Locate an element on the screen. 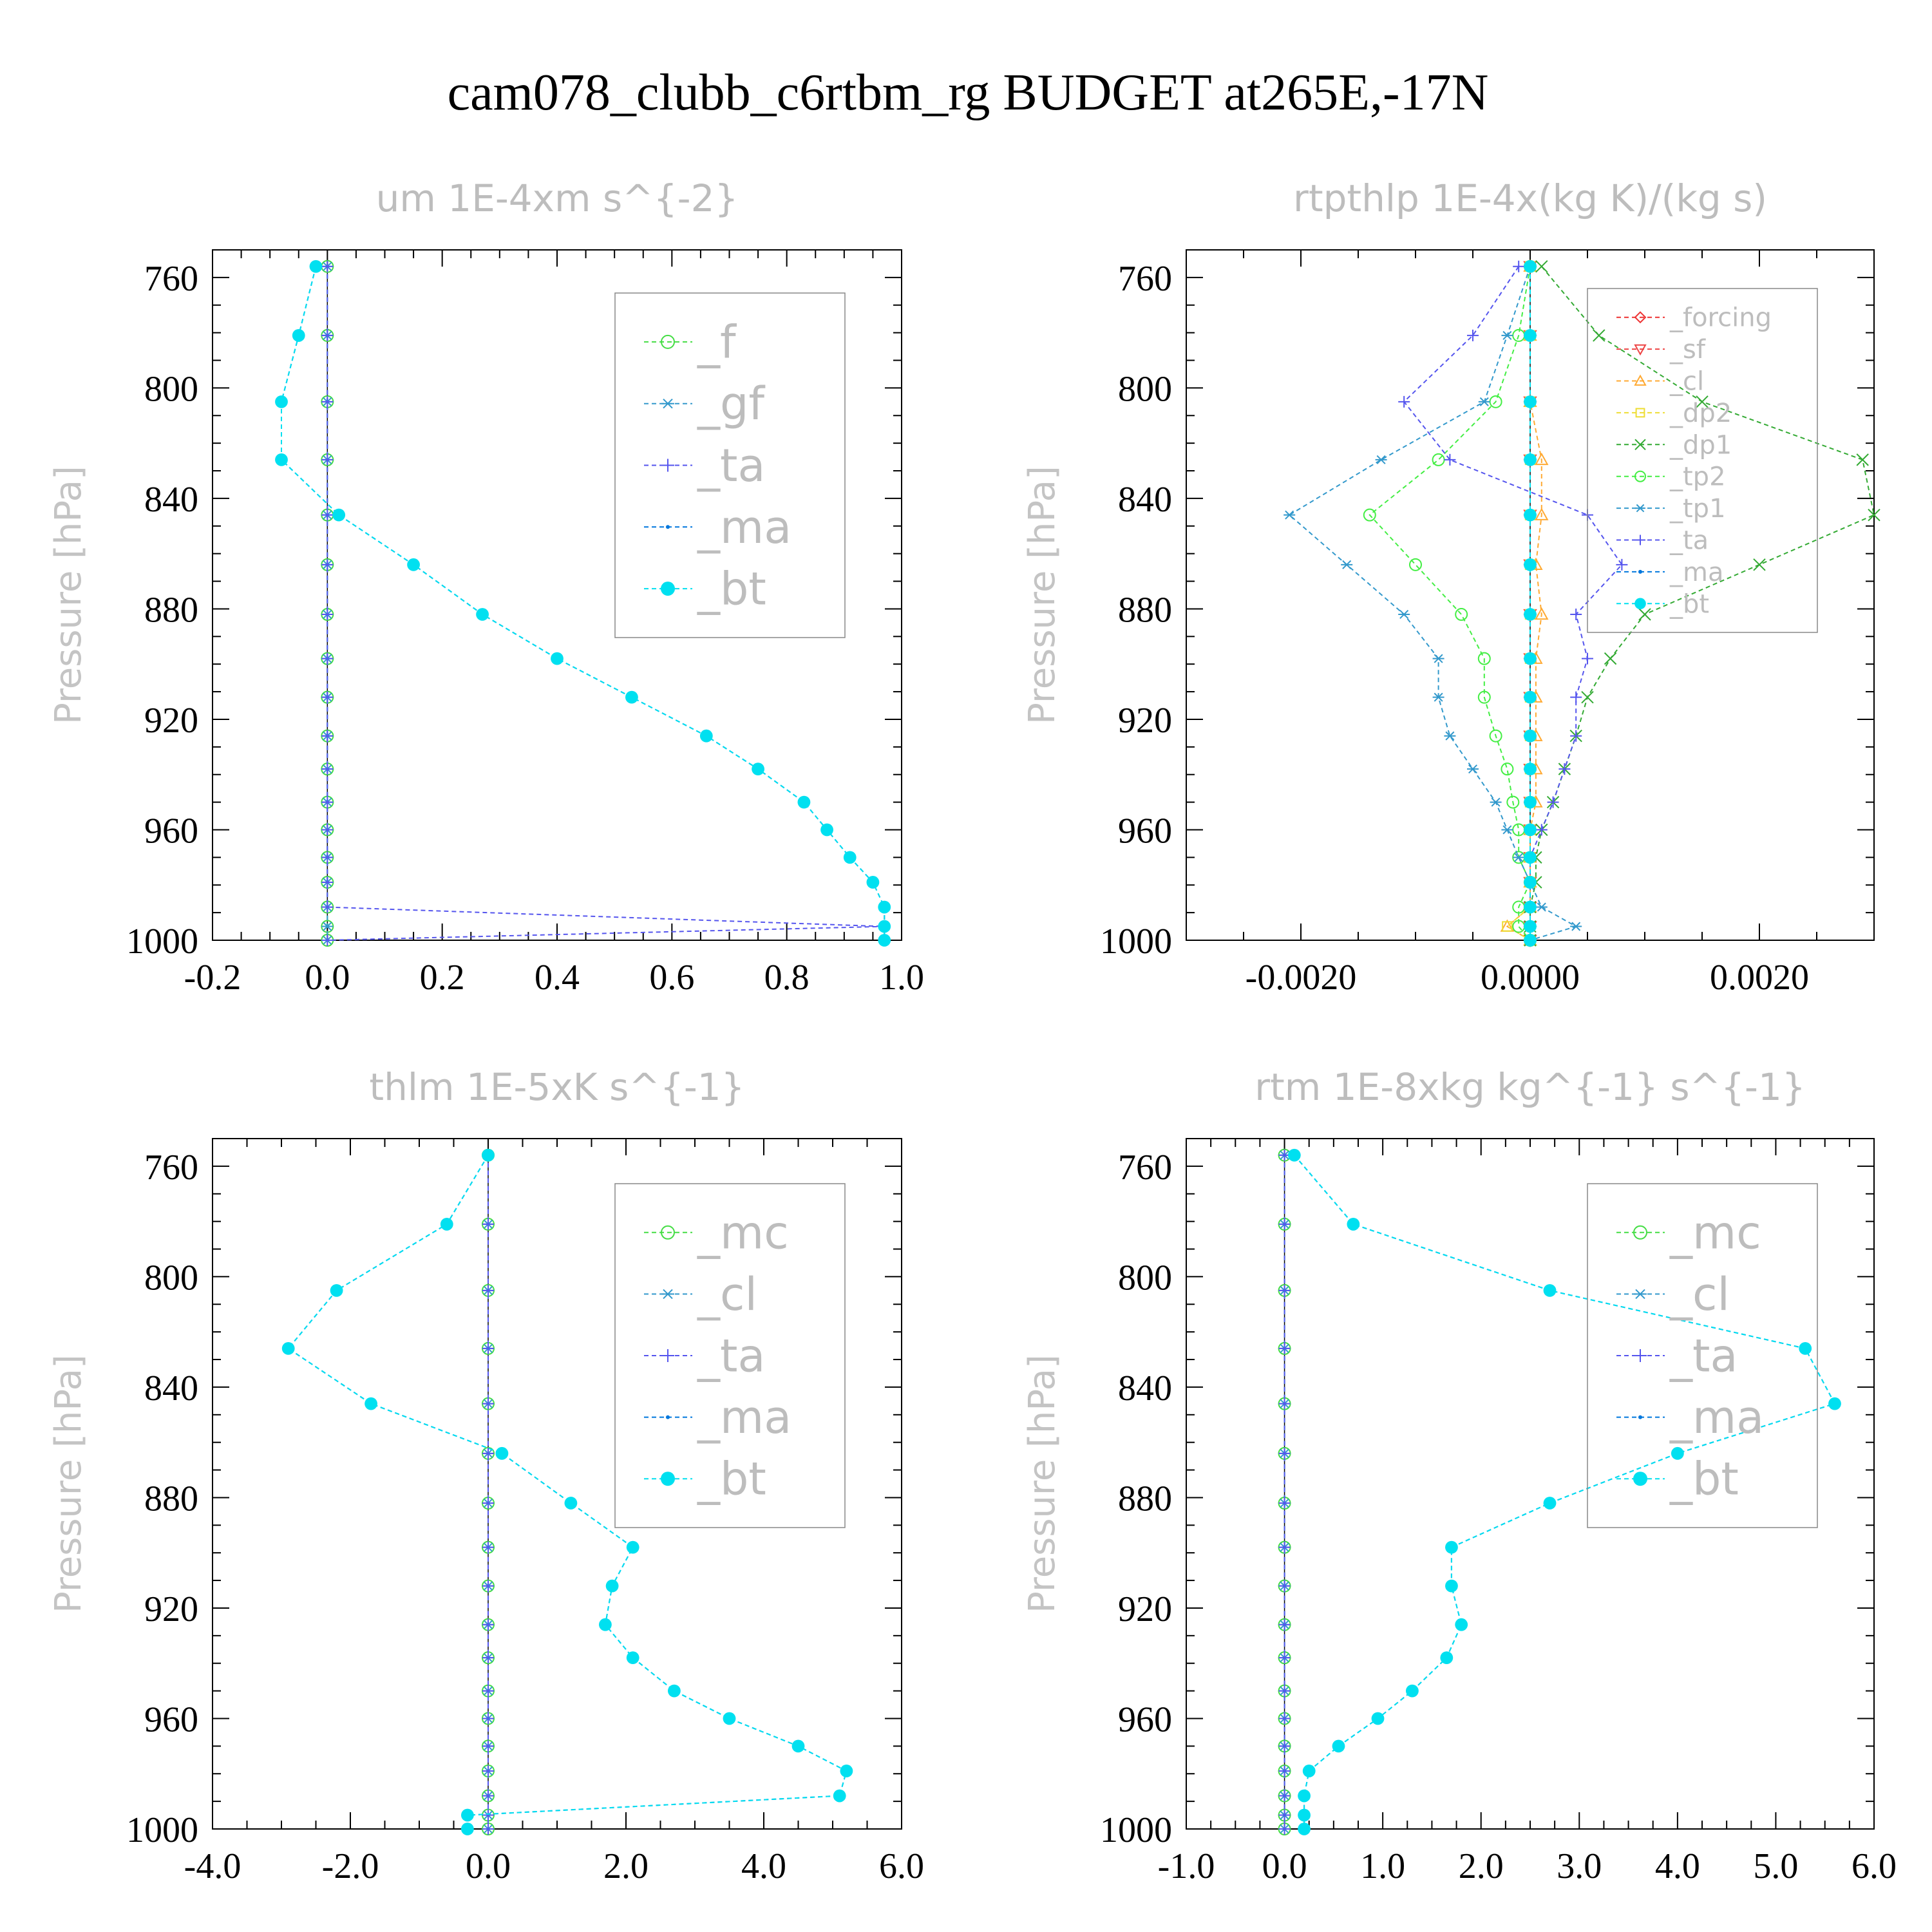 The width and height of the screenshot is (1932, 1932). x-tick-label: 0.0 is located at coordinates (1285, 1866).